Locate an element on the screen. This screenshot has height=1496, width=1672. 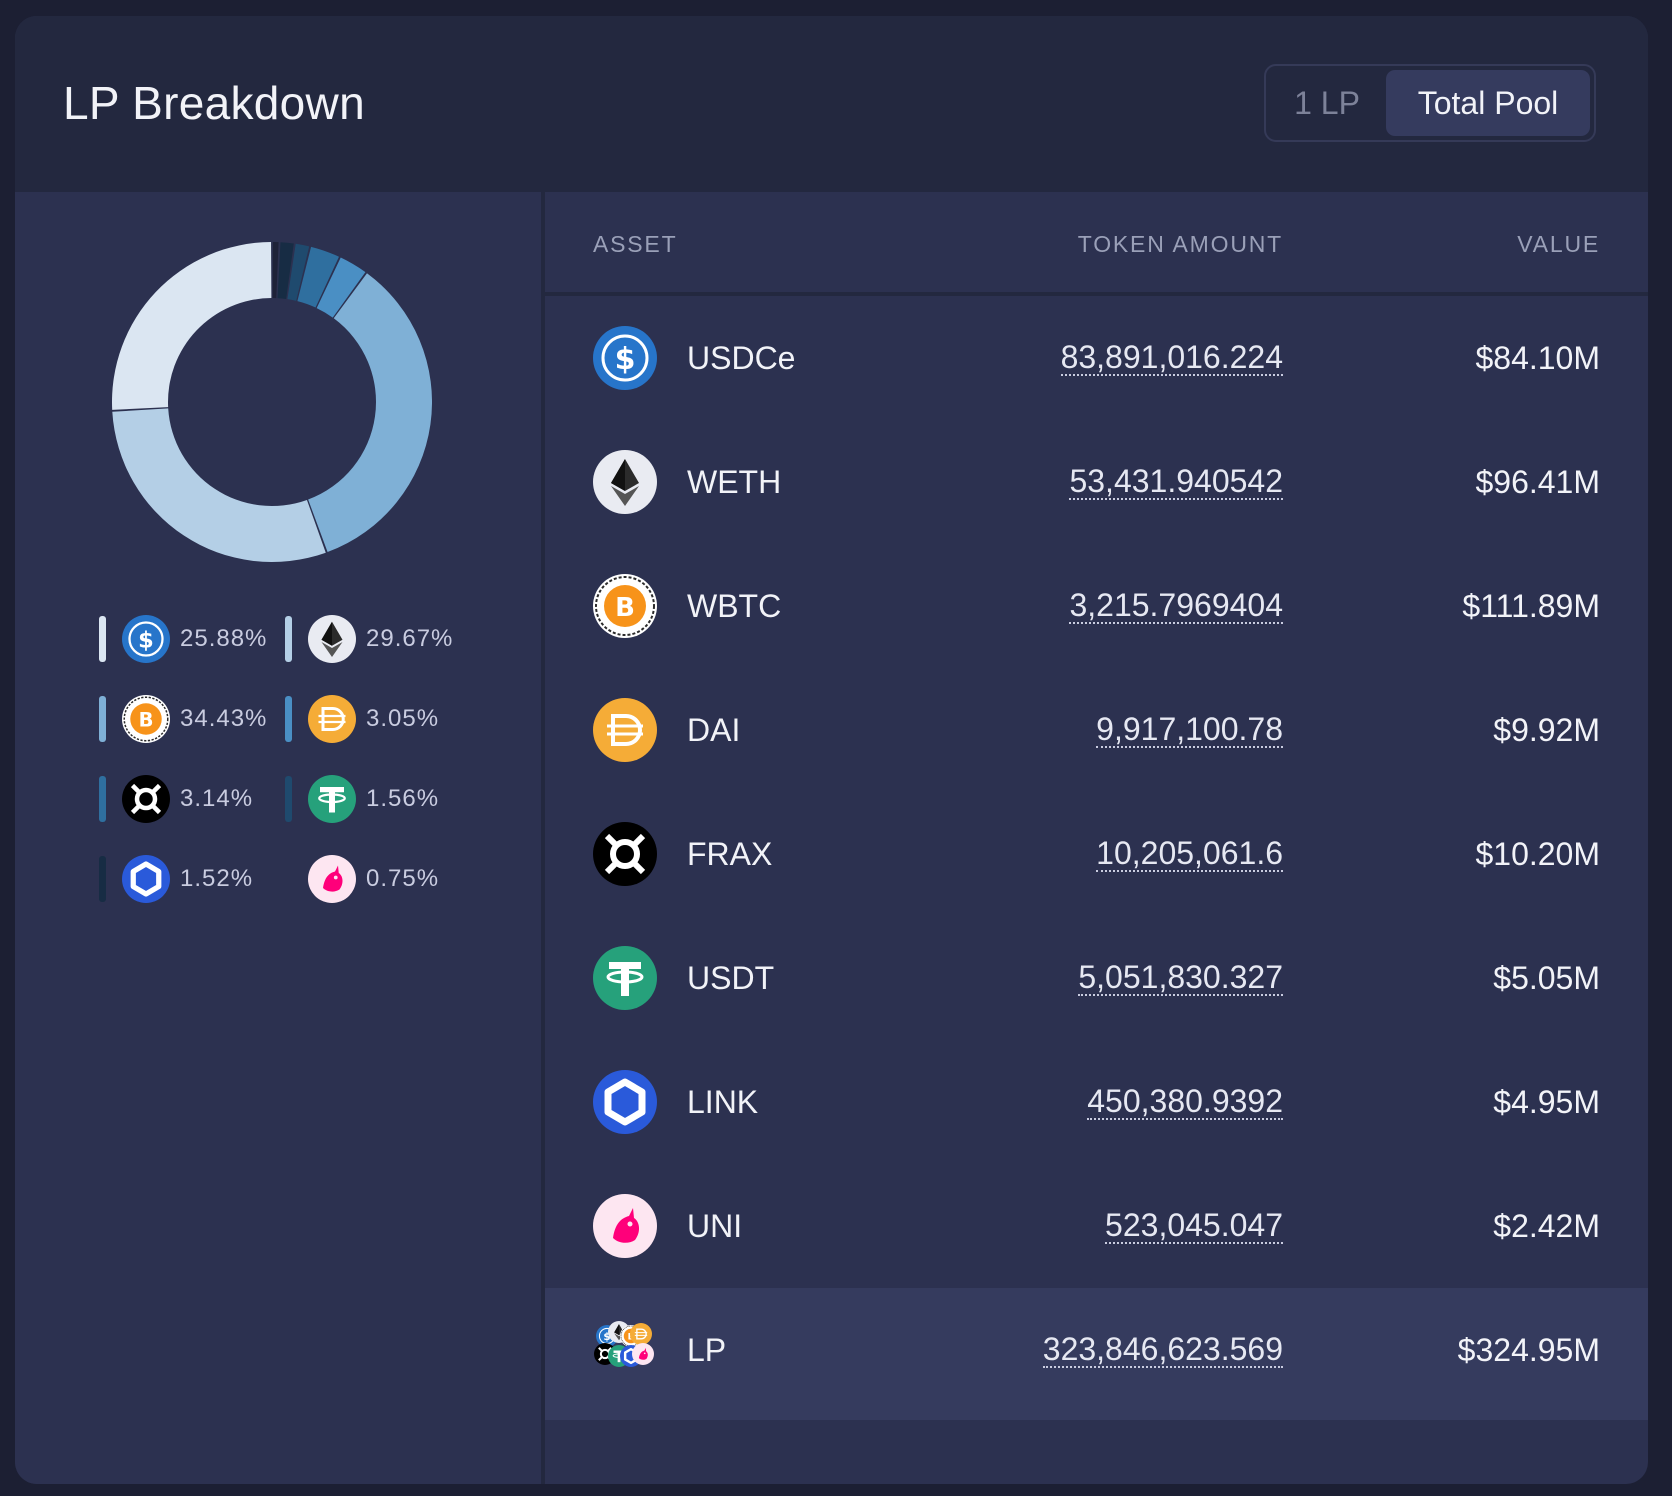
donut-slice-usdt is located at coordinates (298, 272).